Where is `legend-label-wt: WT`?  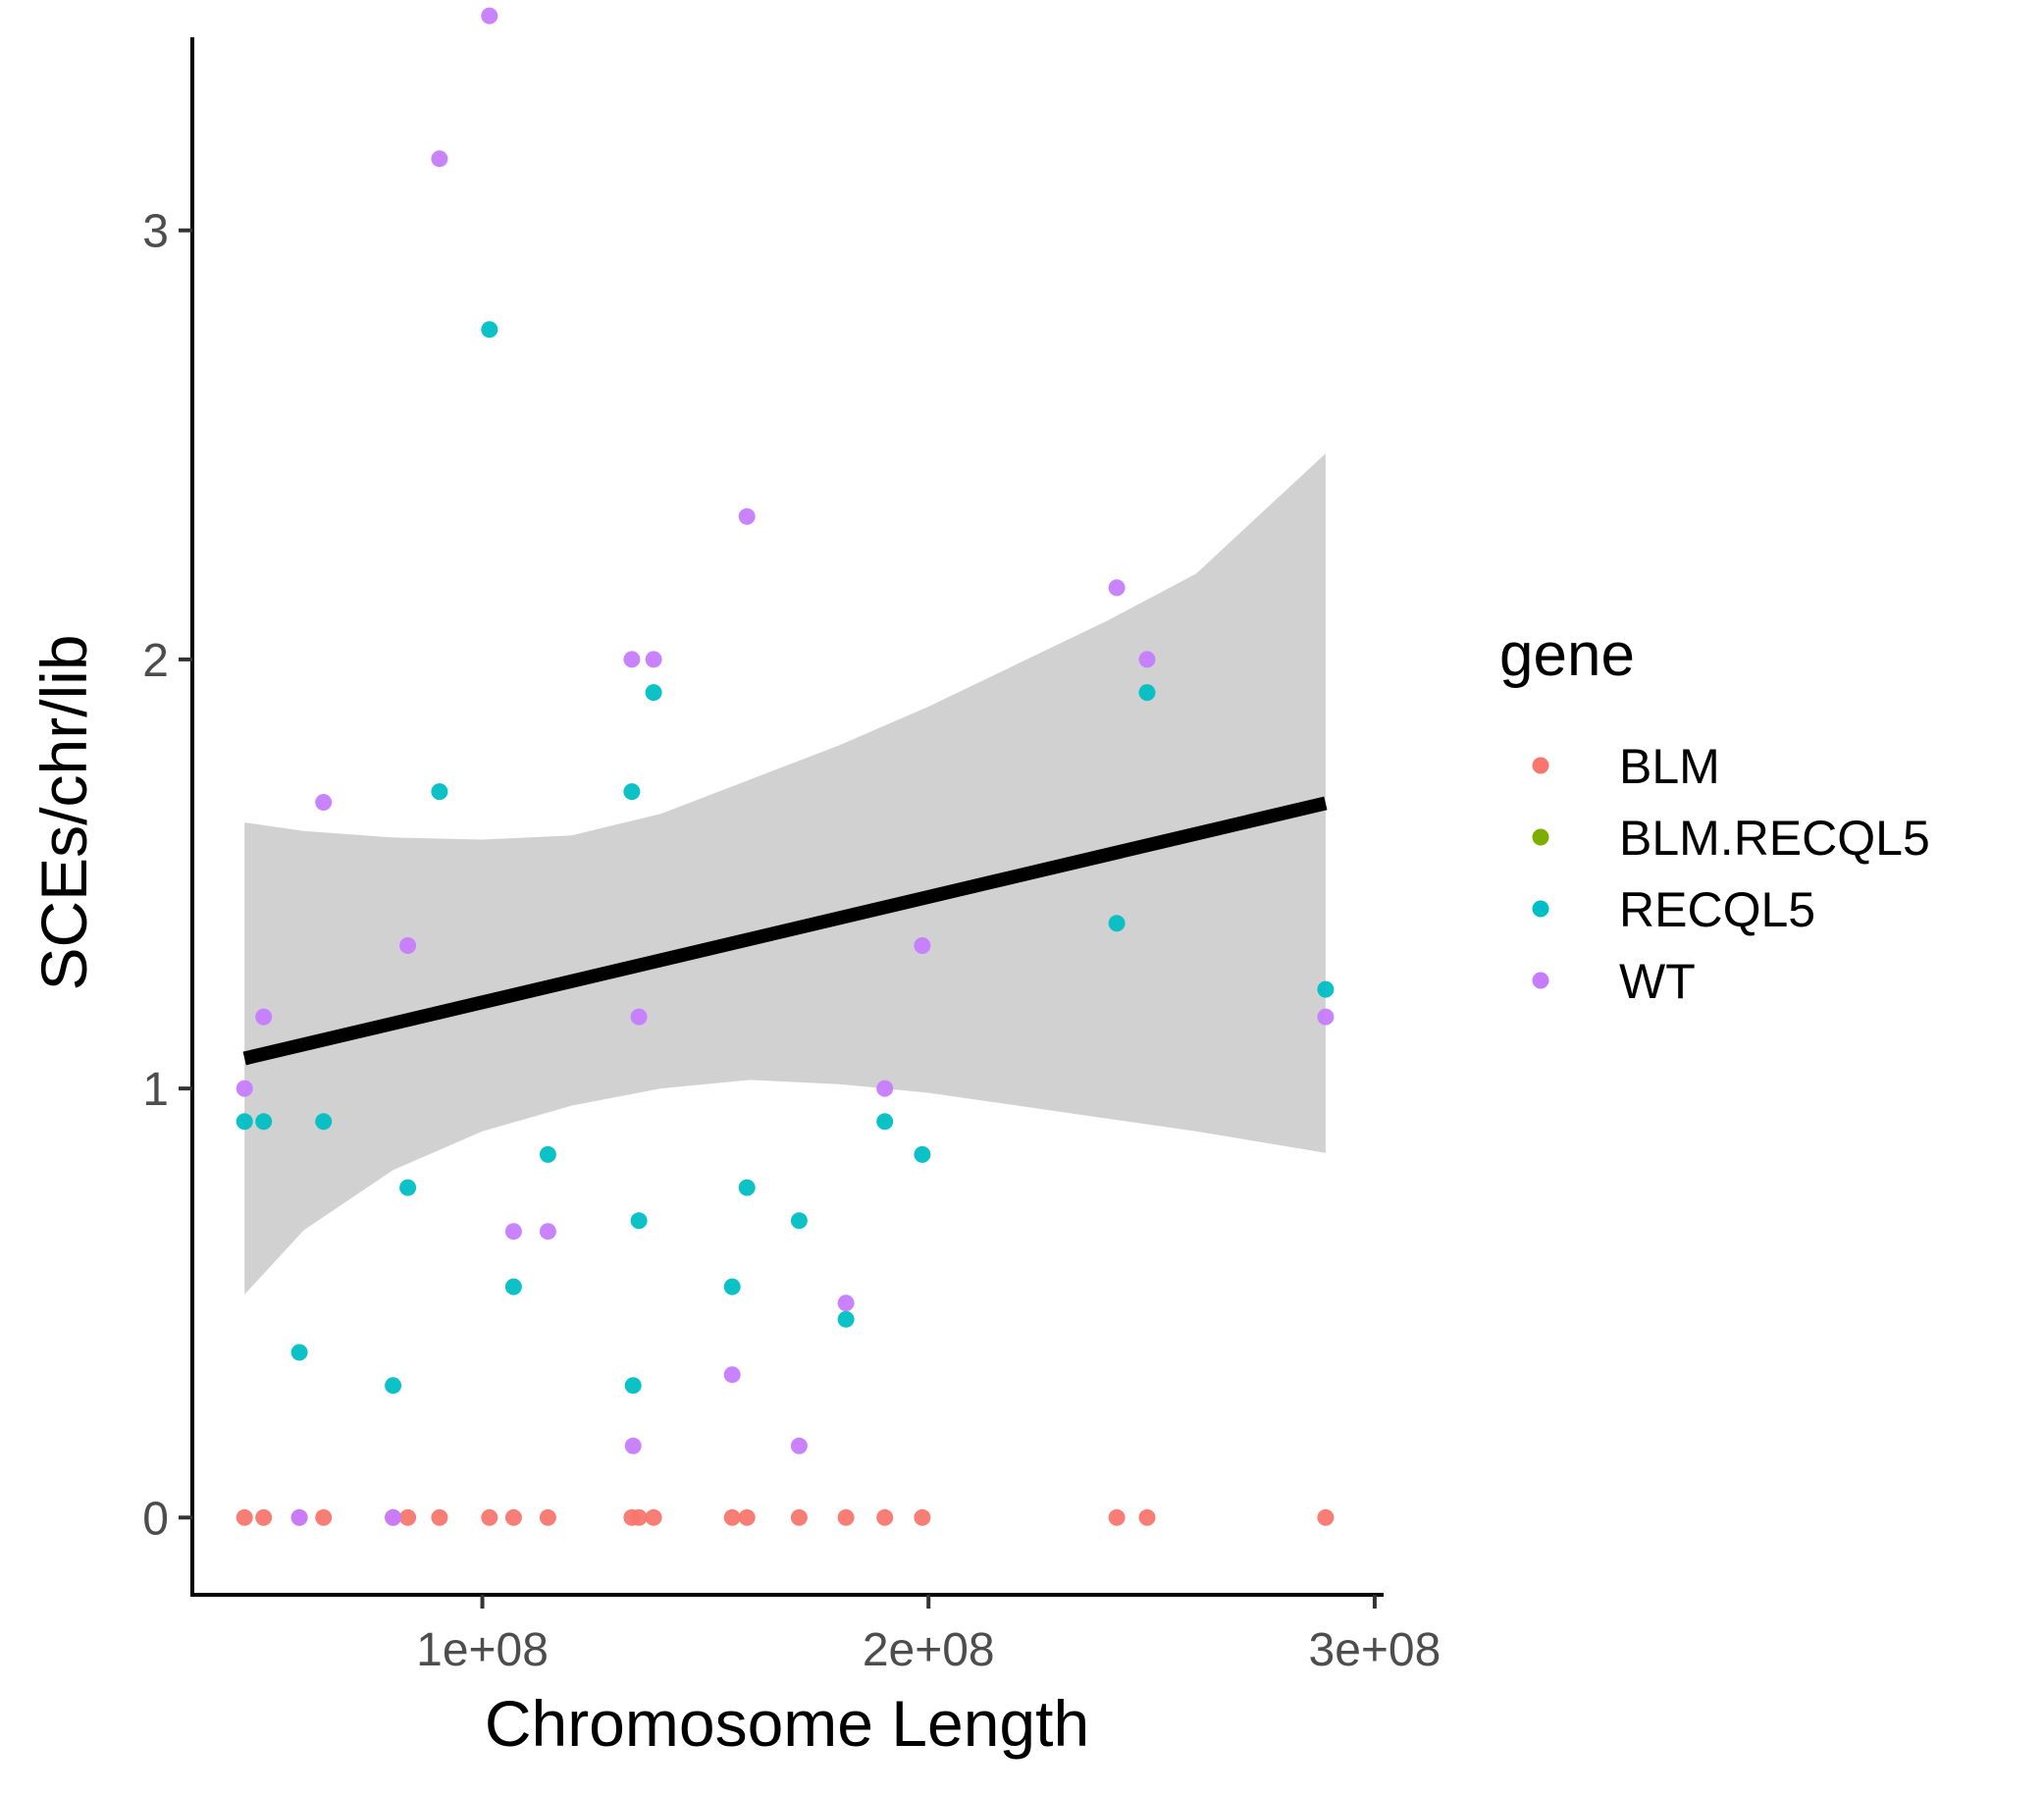
legend-label-wt: WT is located at coordinates (1657, 981).